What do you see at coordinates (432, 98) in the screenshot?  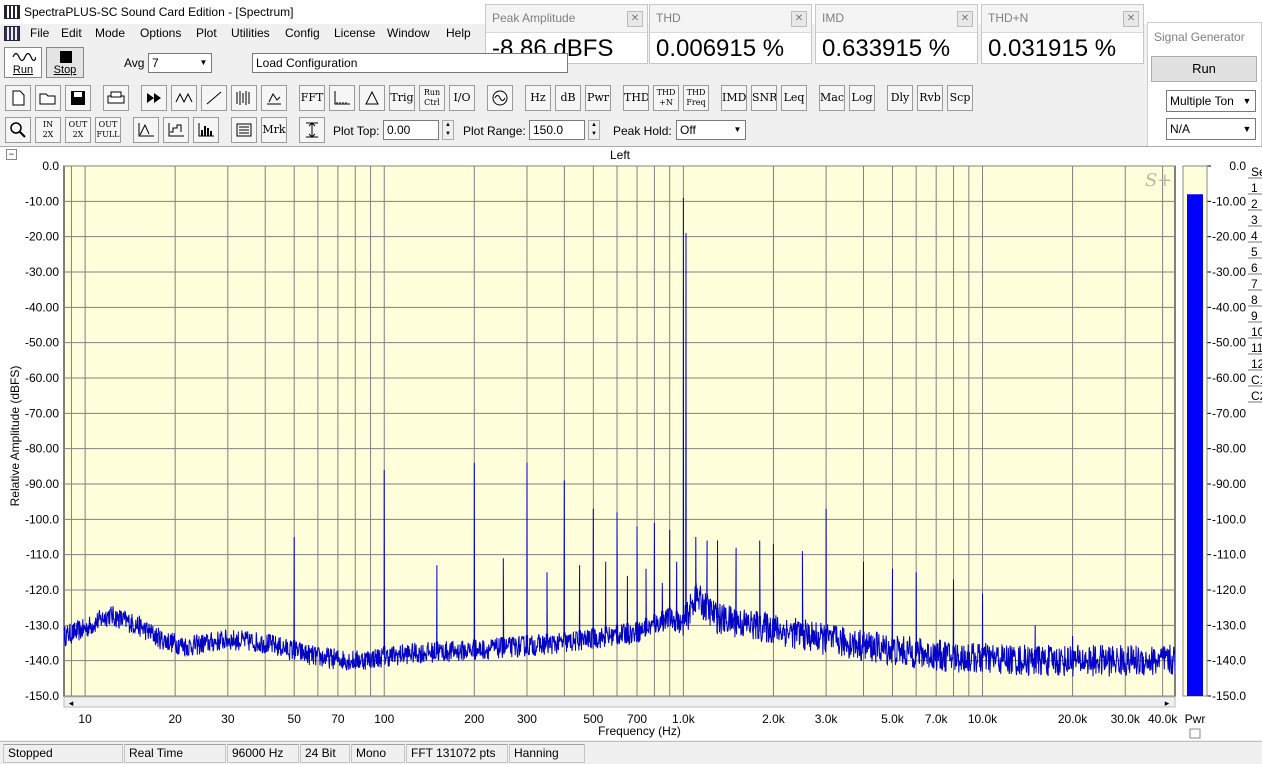 I see `run-ctrl-button: Run Ctrl` at bounding box center [432, 98].